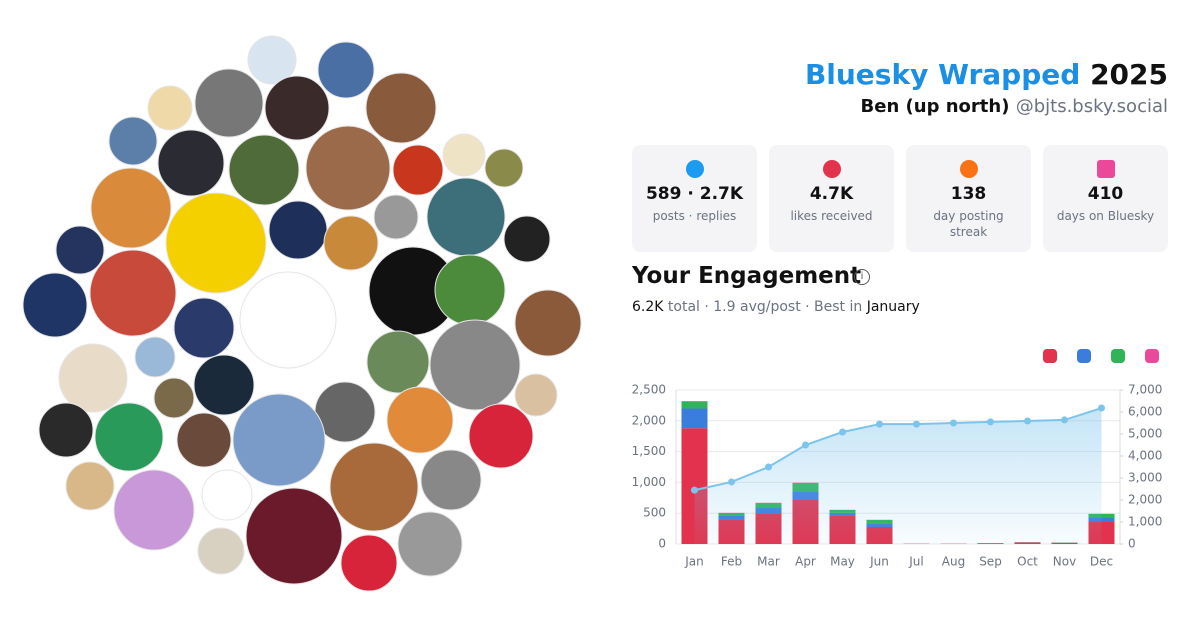 This screenshot has height=630, width=1200. What do you see at coordinates (694, 194) in the screenshot?
I see `stat-value: 589 · 2.7K` at bounding box center [694, 194].